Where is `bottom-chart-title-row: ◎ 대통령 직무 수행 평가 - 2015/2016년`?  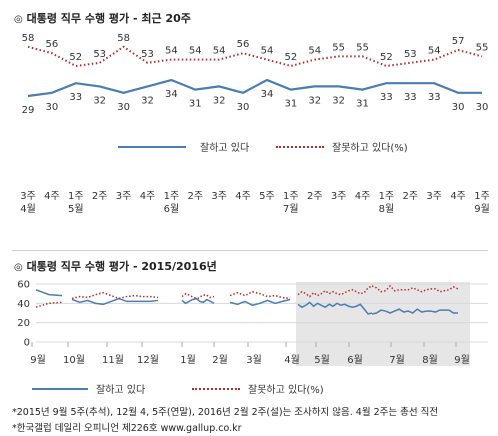 bottom-chart-title-row: ◎ 대통령 직무 수행 평가 - 2015/2016년 is located at coordinates (115, 266).